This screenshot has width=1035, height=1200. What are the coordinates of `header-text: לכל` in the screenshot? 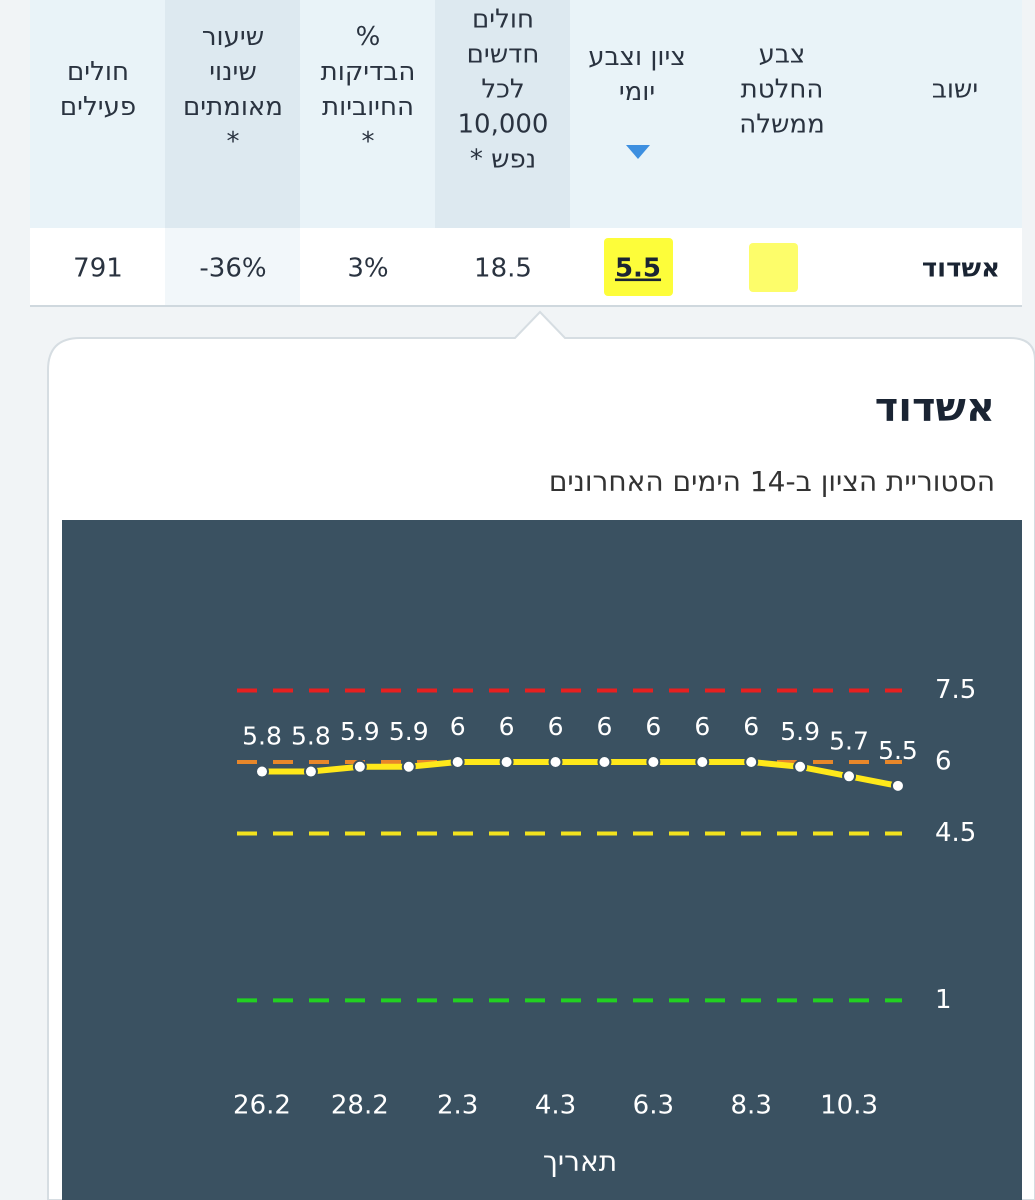 It's located at (502, 90).